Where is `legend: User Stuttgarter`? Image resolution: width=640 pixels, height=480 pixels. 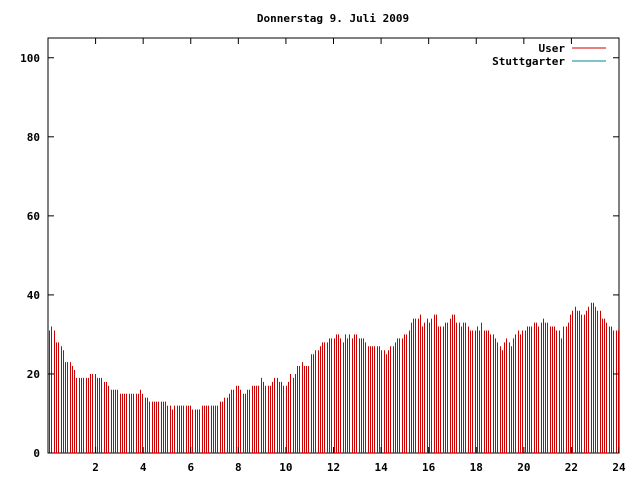 legend: User Stuttgarter is located at coordinates (549, 55).